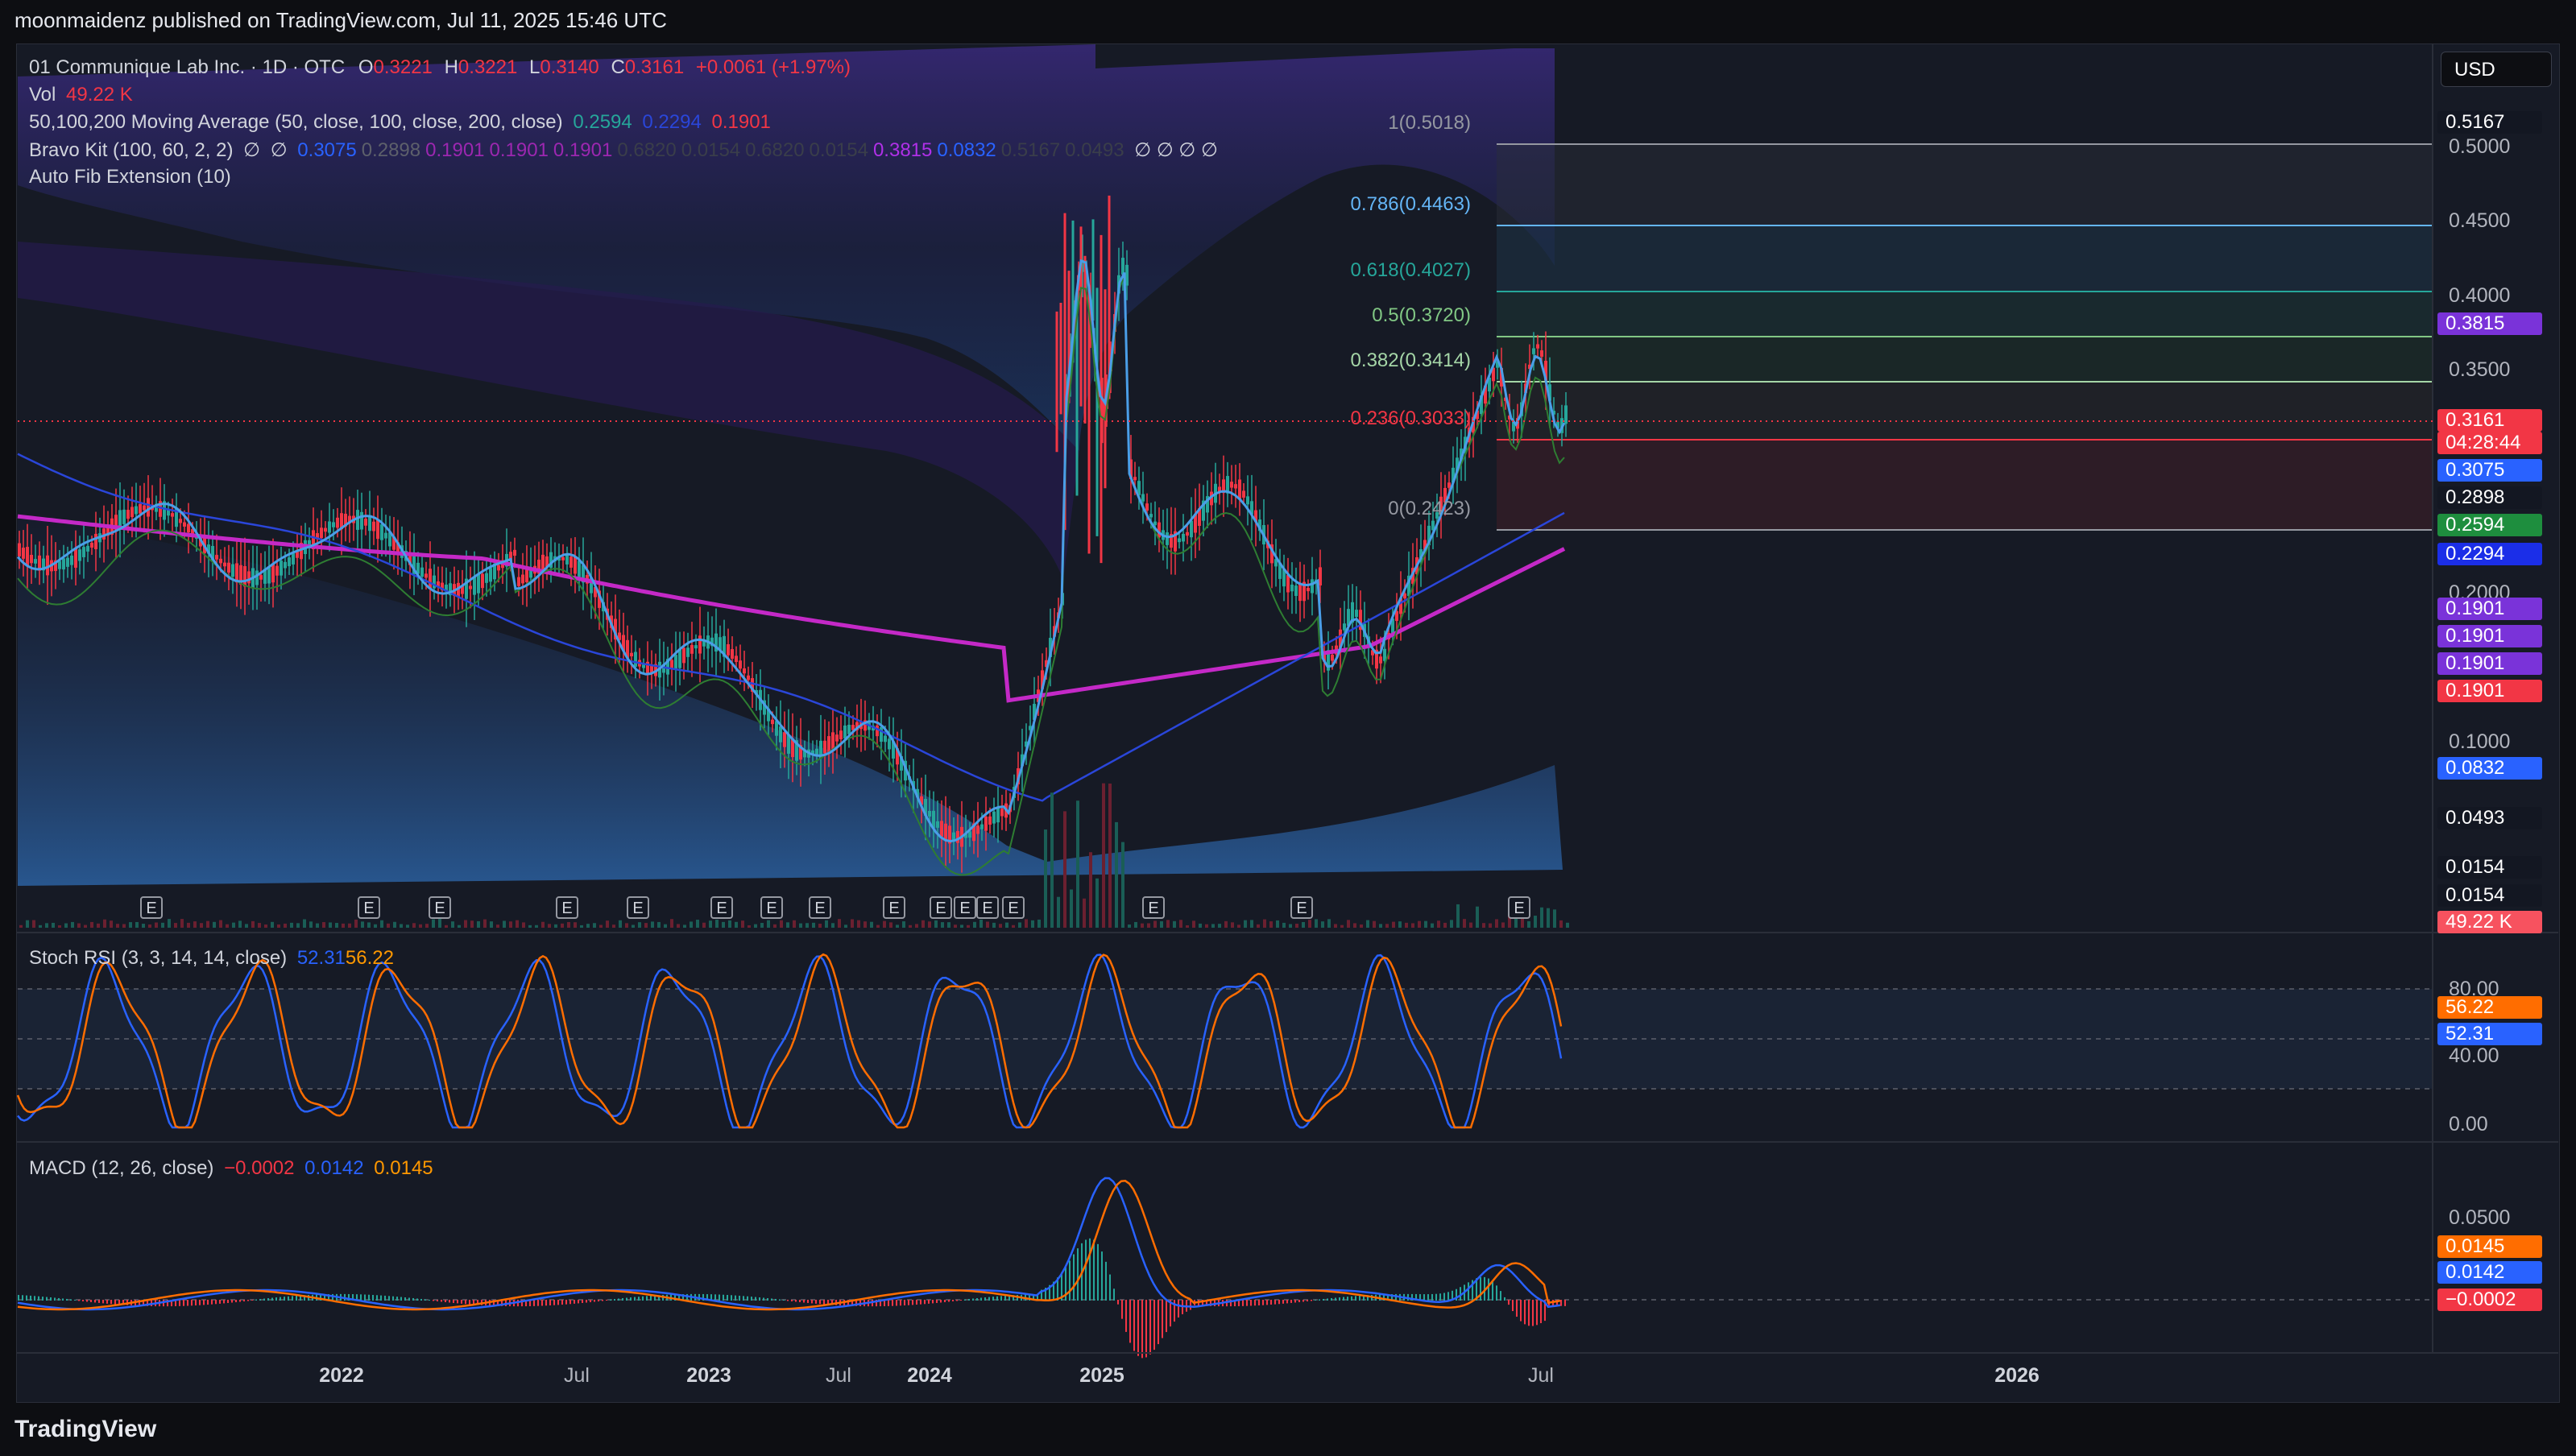  Describe the element at coordinates (820, 907) in the screenshot. I see `earnings-marker-7: E` at that location.